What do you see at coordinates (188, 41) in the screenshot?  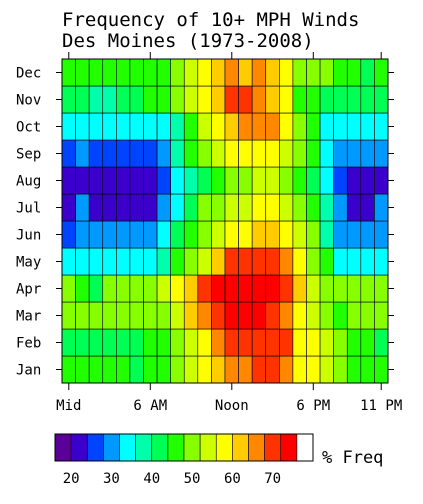 I see `chart-subtitle: Des Moines (1973-2008)` at bounding box center [188, 41].